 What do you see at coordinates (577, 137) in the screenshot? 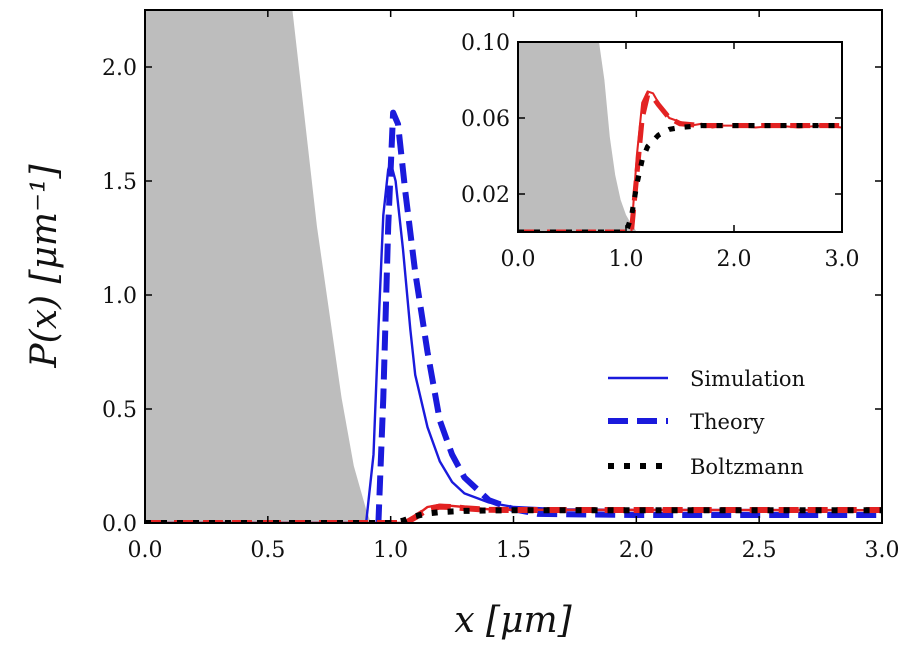
I see `inset-shaded-region` at bounding box center [577, 137].